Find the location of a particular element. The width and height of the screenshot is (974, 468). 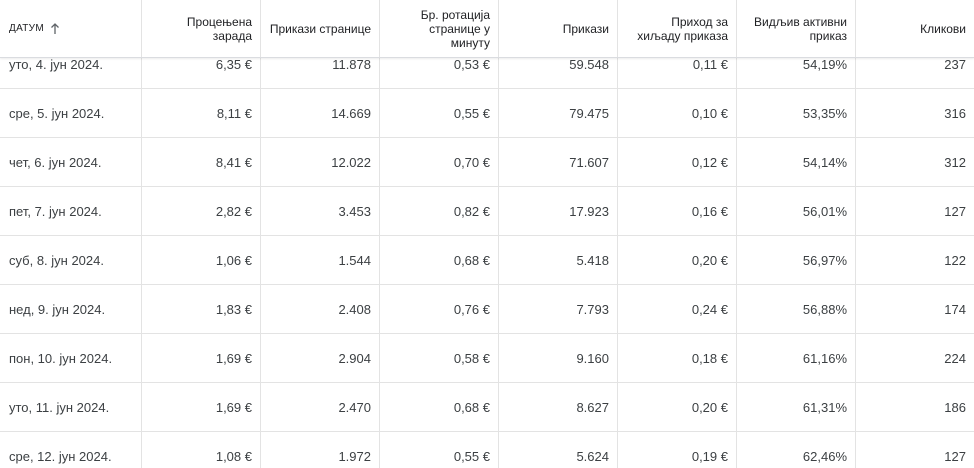

page-views-cell: 2.904 is located at coordinates (319, 358).